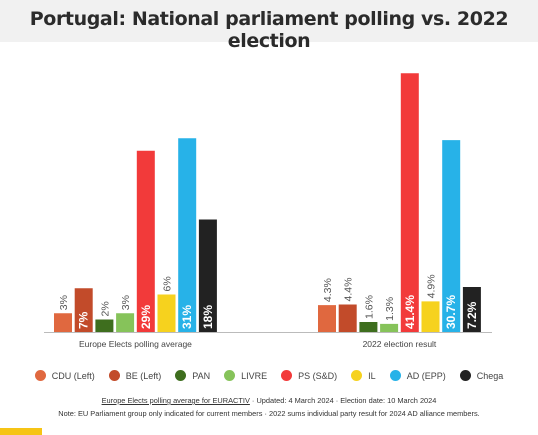  What do you see at coordinates (105, 308) in the screenshot?
I see `bar-value-label: 2%` at bounding box center [105, 308].